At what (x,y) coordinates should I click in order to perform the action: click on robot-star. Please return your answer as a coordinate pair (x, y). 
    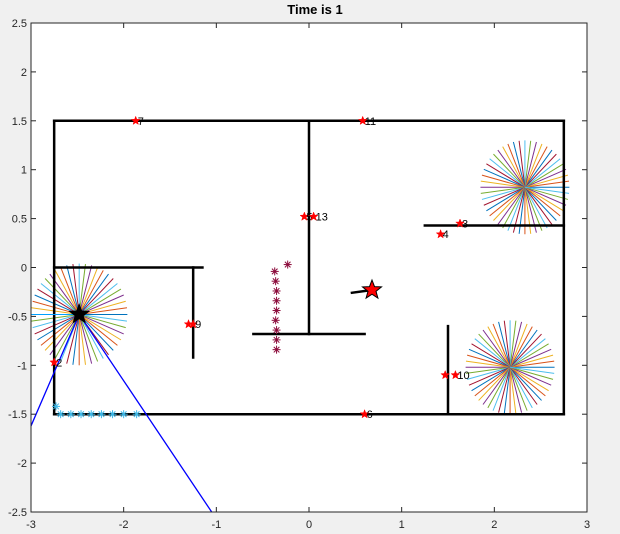
    Looking at the image, I should click on (79, 313).